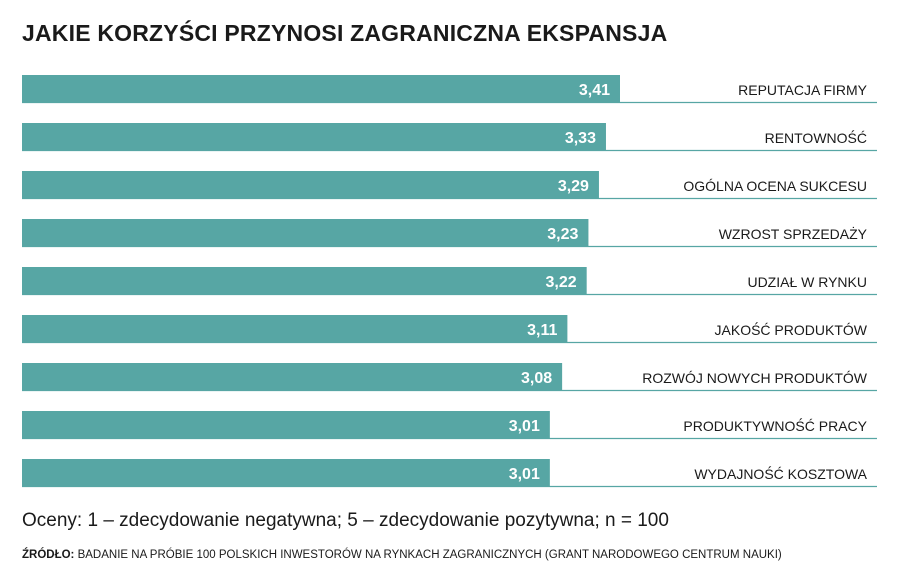 Image resolution: width=900 pixels, height=569 pixels. I want to click on source-label: ŹRÓDŁO:, so click(48, 555).